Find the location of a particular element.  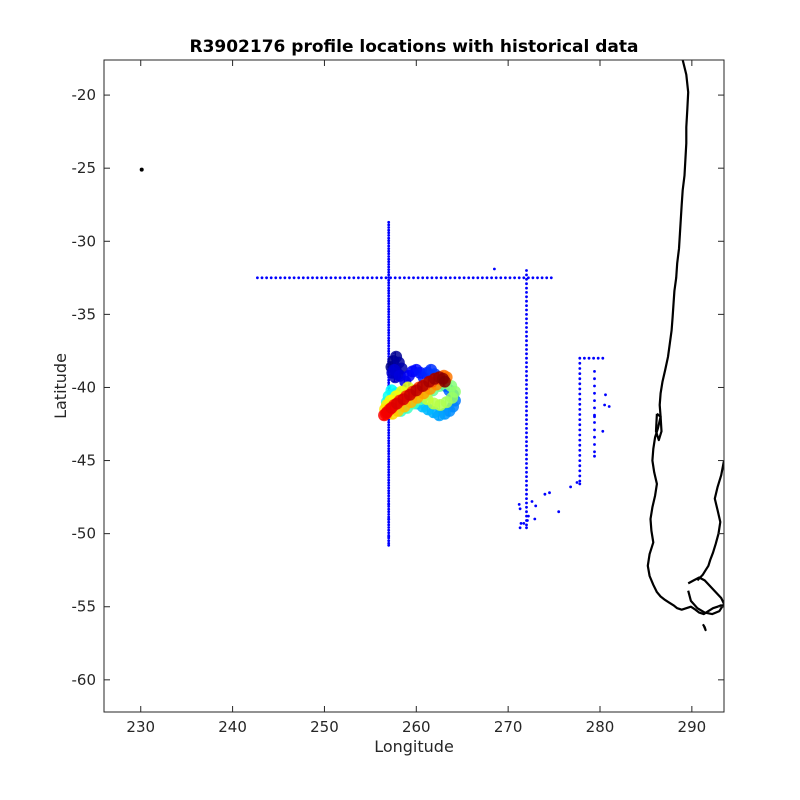

isolated-point-layer is located at coordinates (141, 169).